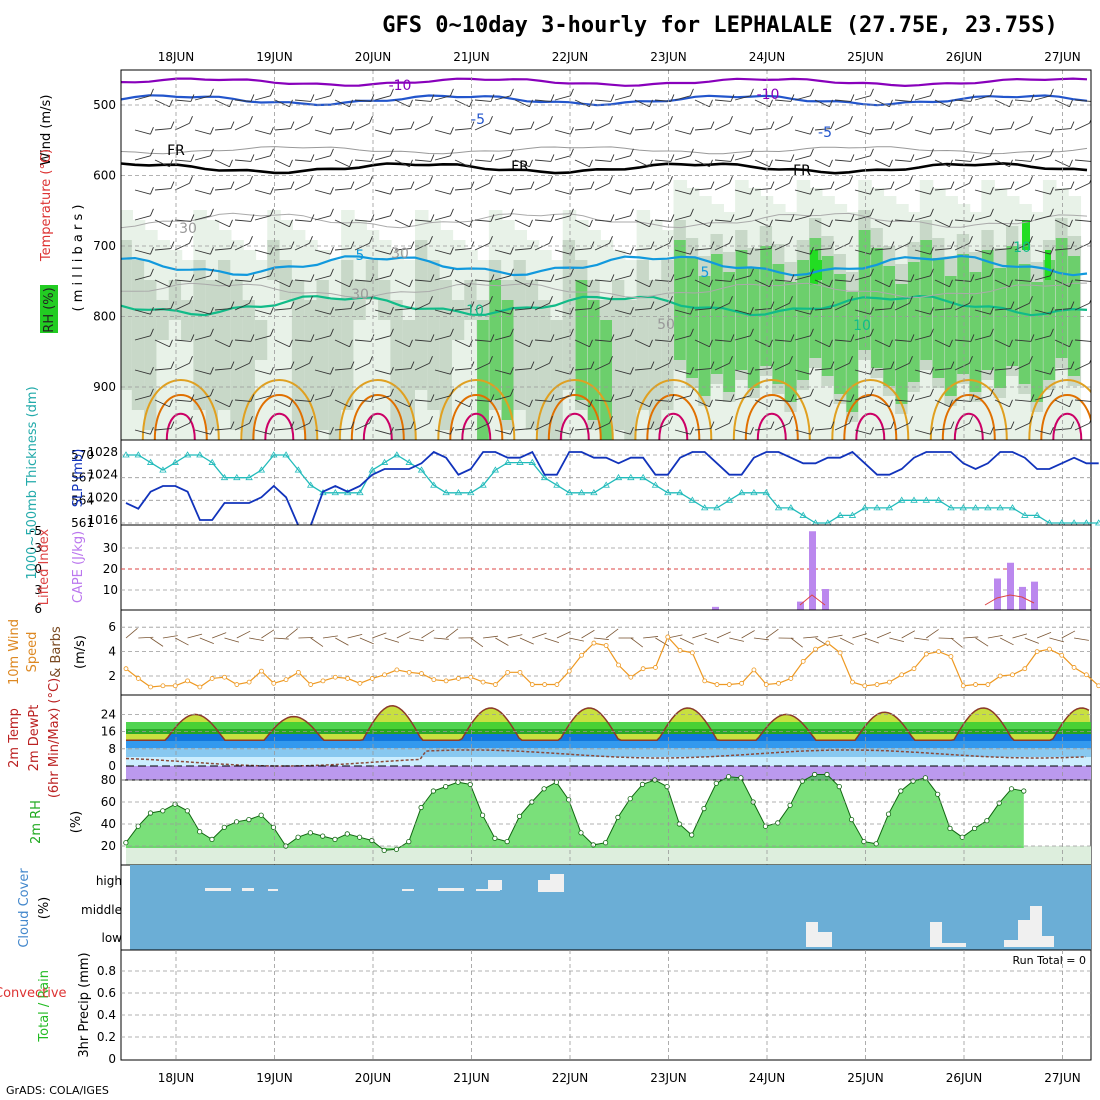 Image resolution: width=1100 pixels, height=1100 pixels. Describe the element at coordinates (377, 409) in the screenshot. I see `warm-temperature-contour` at that location.